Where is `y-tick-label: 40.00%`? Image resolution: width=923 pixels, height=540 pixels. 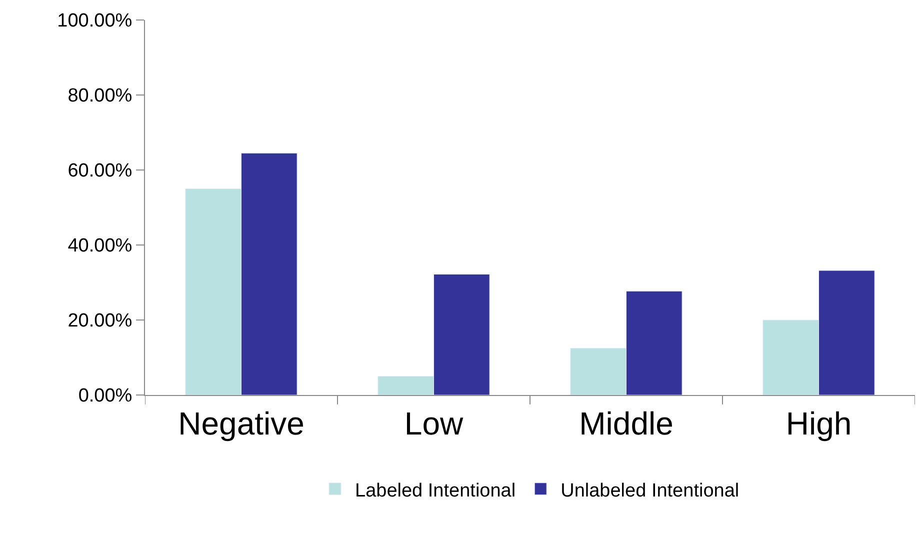 y-tick-label: 40.00% is located at coordinates (100, 246).